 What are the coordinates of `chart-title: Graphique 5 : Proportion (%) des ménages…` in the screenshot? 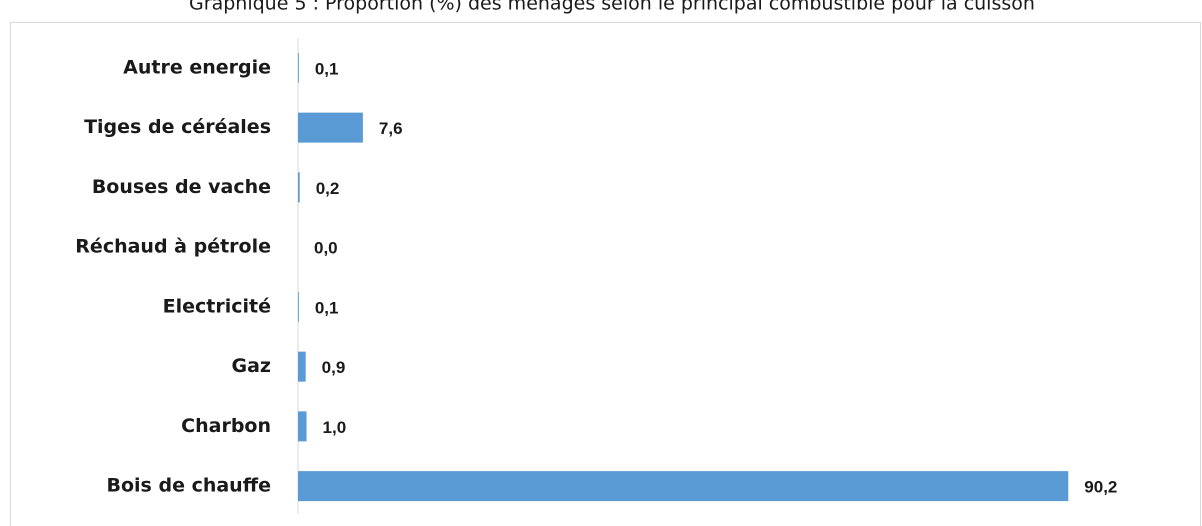 It's located at (612, 7).